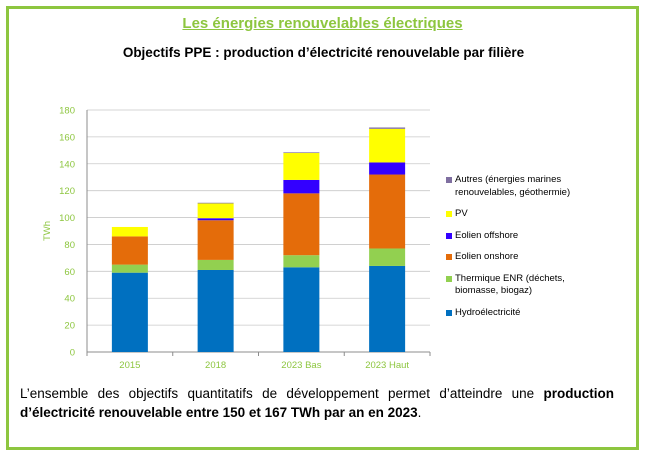 The image size is (647, 457). What do you see at coordinates (72, 353) in the screenshot?
I see `y-tick-label: 0` at bounding box center [72, 353].